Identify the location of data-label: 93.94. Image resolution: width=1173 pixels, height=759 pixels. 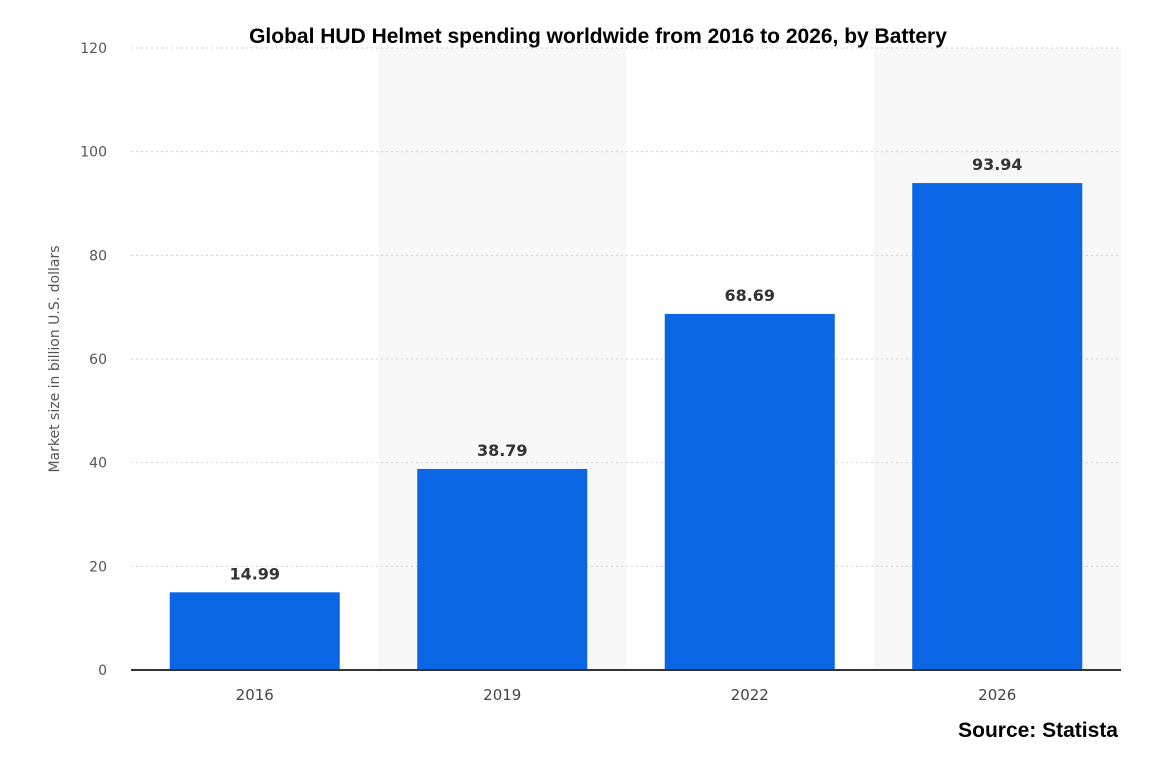
(997, 164).